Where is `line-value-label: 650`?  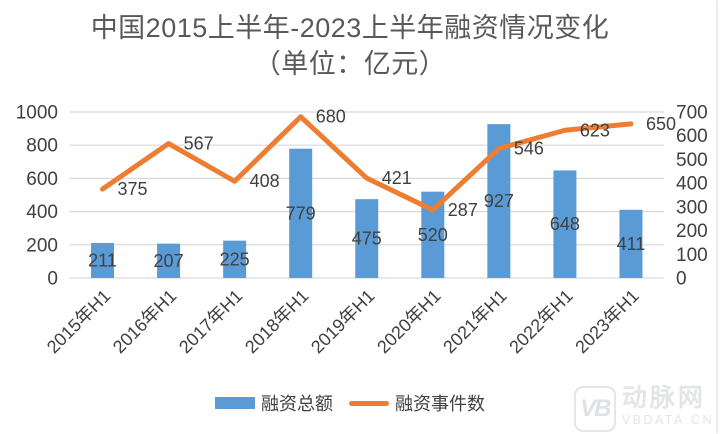 line-value-label: 650 is located at coordinates (661, 124).